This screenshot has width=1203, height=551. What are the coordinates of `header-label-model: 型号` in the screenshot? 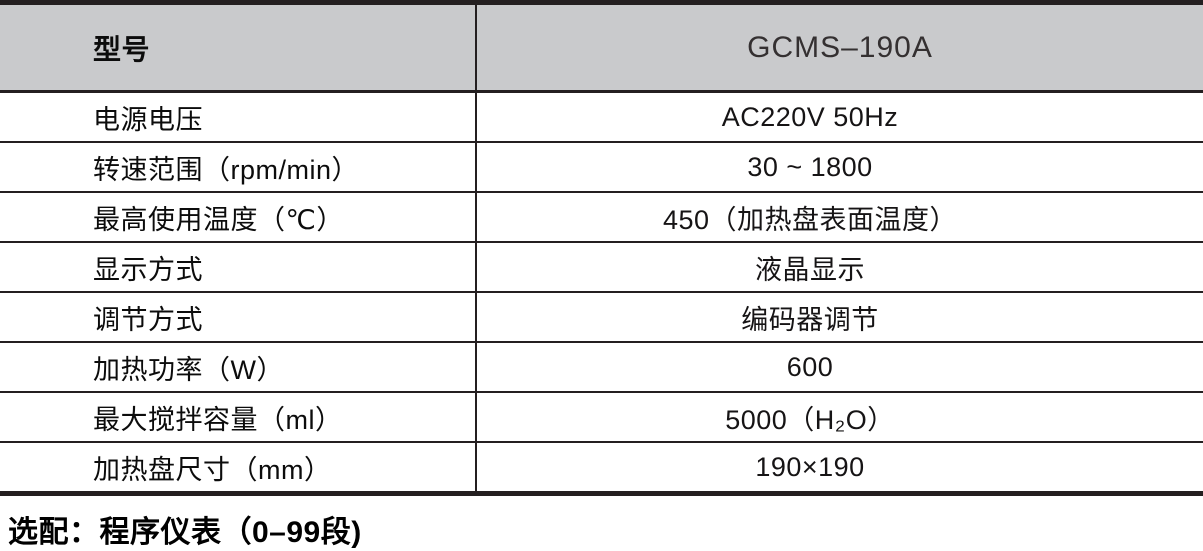 It's located at (238, 47).